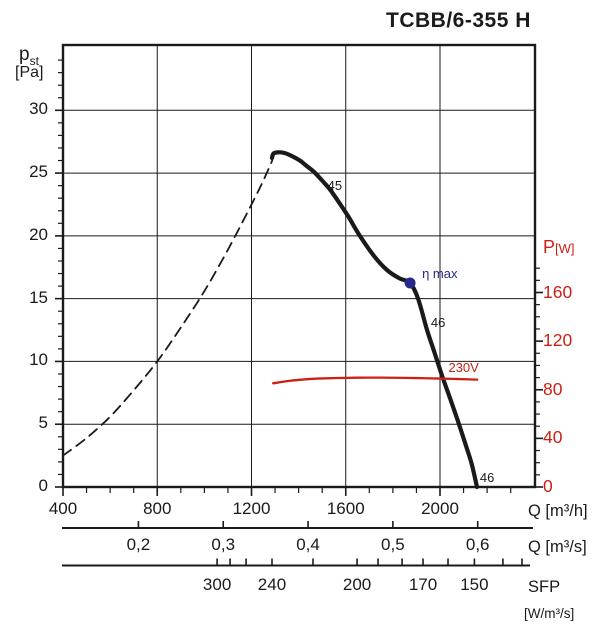  I want to click on left-axis-title-subscript: st, so click(34, 60).